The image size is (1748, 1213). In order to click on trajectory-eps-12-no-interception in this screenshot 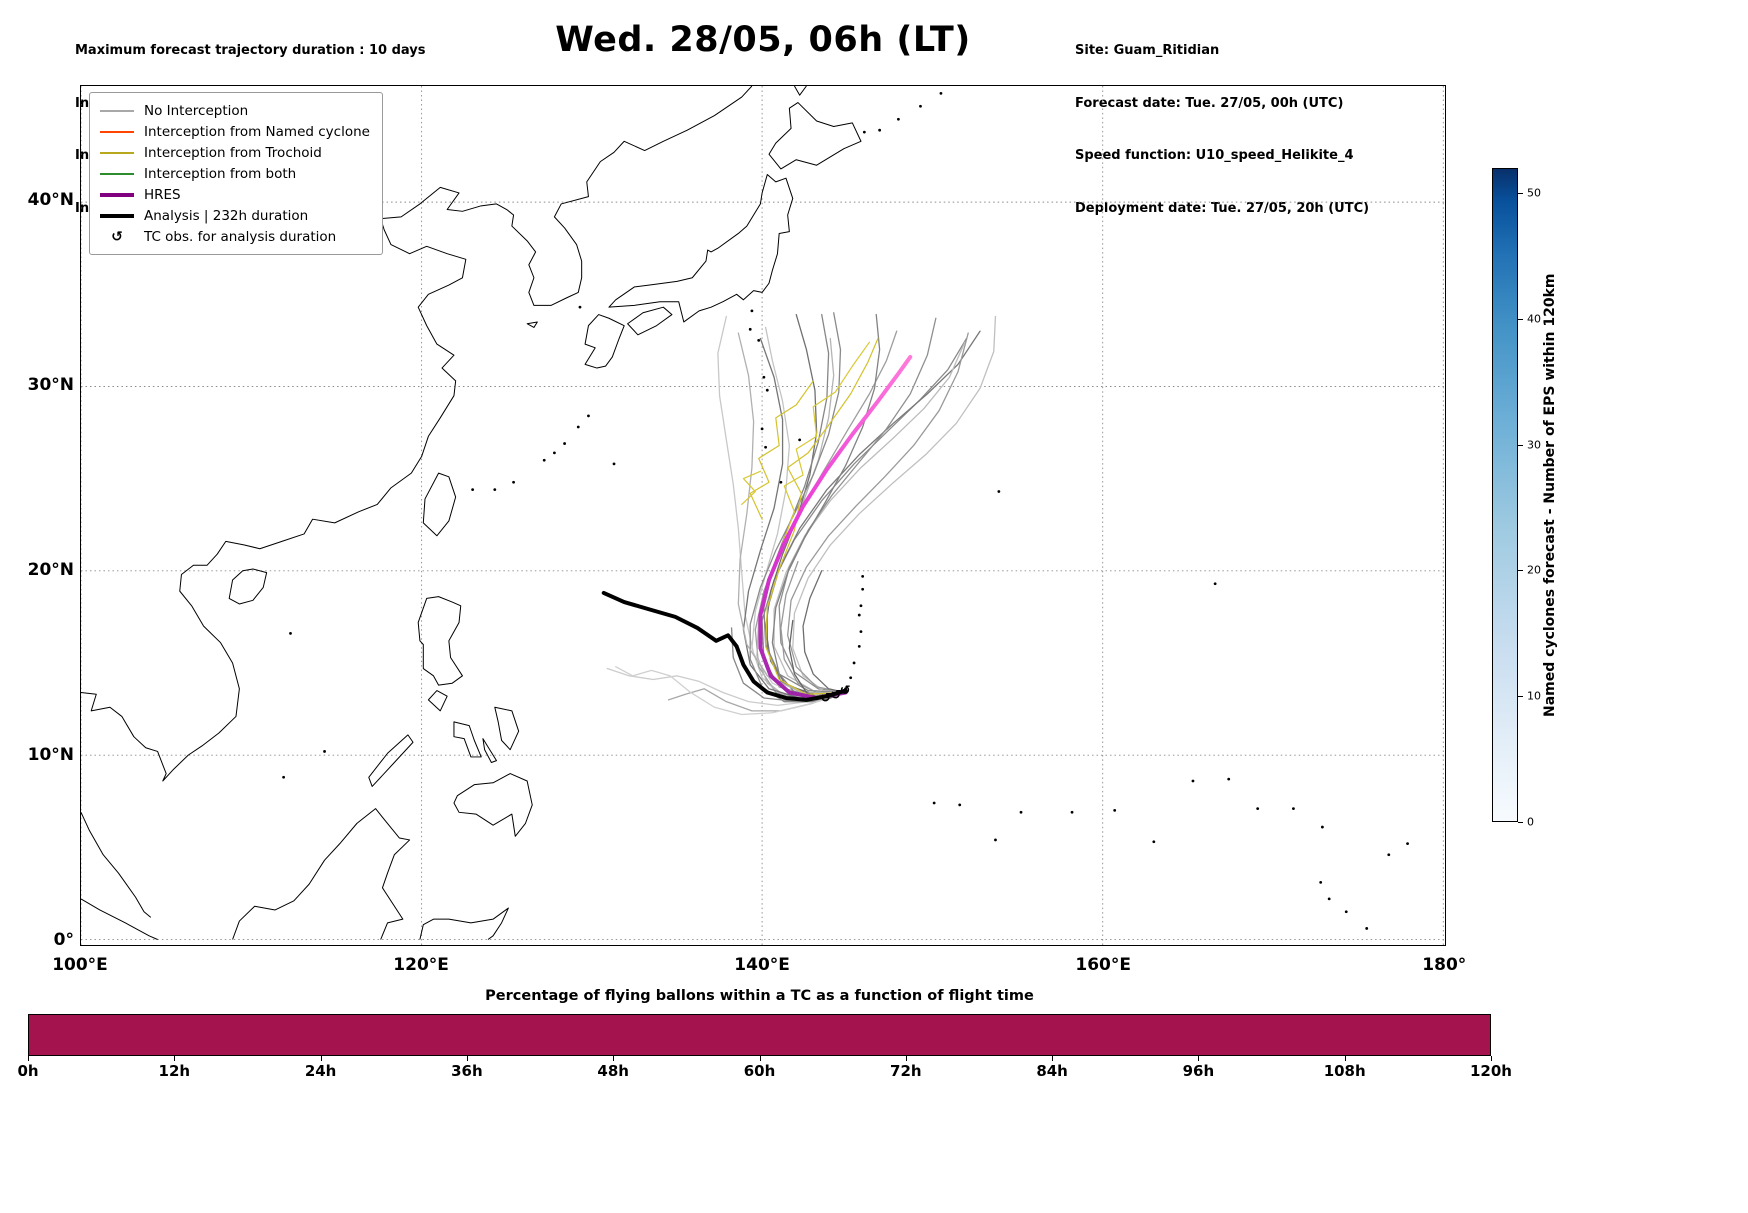, I will do `click(826, 506)`.